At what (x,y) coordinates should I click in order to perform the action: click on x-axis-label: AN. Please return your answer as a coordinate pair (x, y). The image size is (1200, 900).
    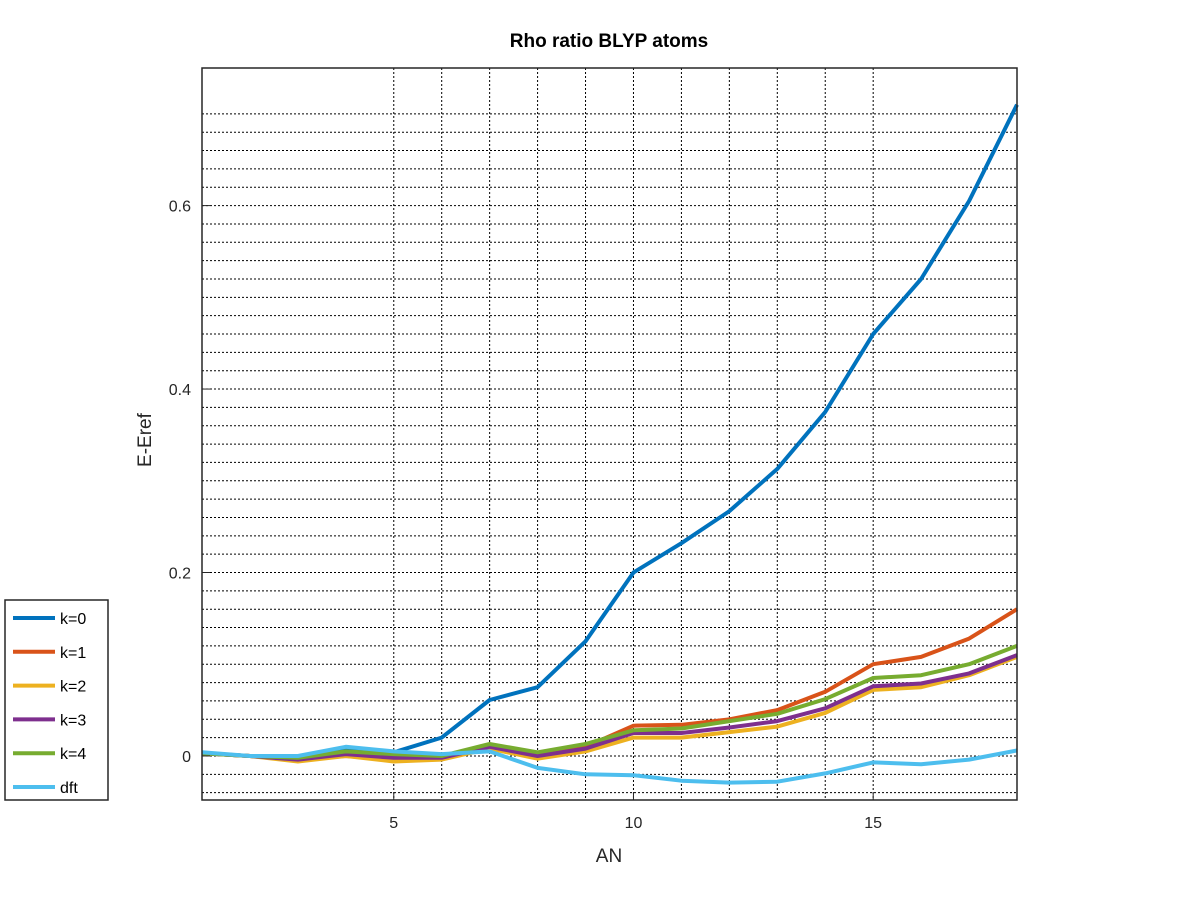
    Looking at the image, I should click on (609, 856).